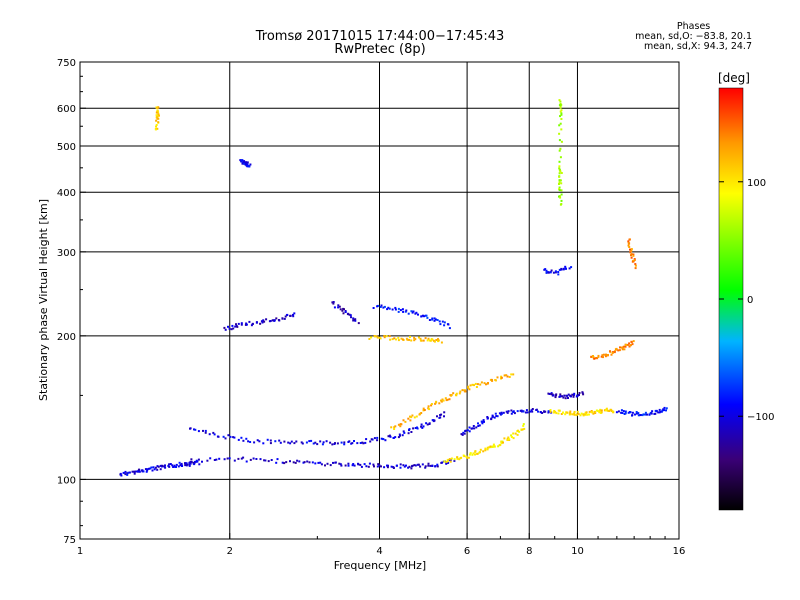 Image resolution: width=800 pixels, height=600 pixels. I want to click on y-tick-label: 750, so click(66, 63).